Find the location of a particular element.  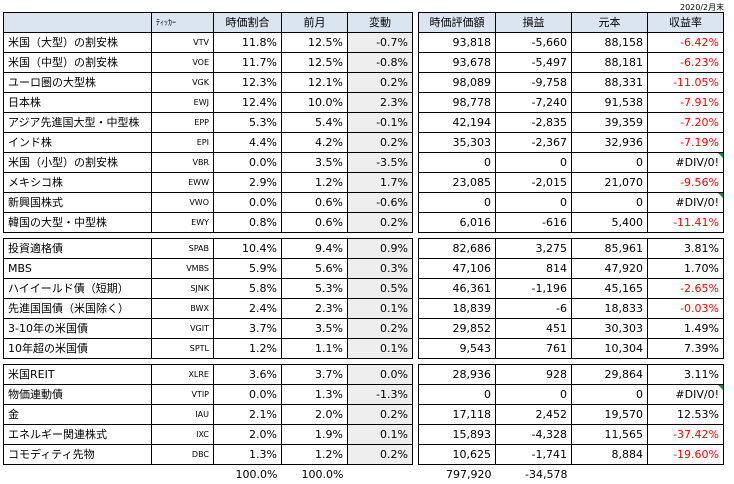

principal-cell: 5,400 is located at coordinates (610, 223).